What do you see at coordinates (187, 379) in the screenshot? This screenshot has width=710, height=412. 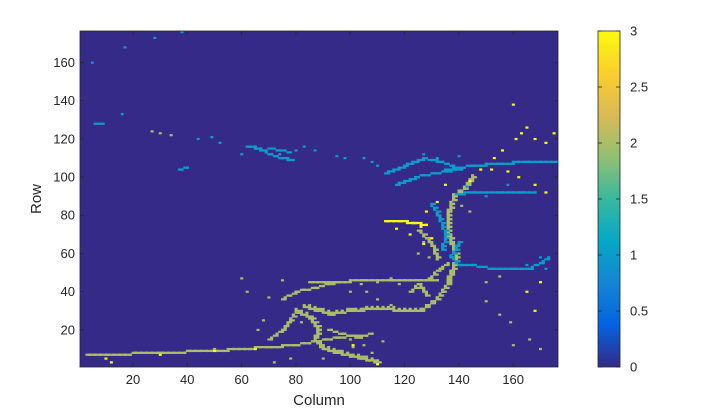 I see `x-tick-label: 40` at bounding box center [187, 379].